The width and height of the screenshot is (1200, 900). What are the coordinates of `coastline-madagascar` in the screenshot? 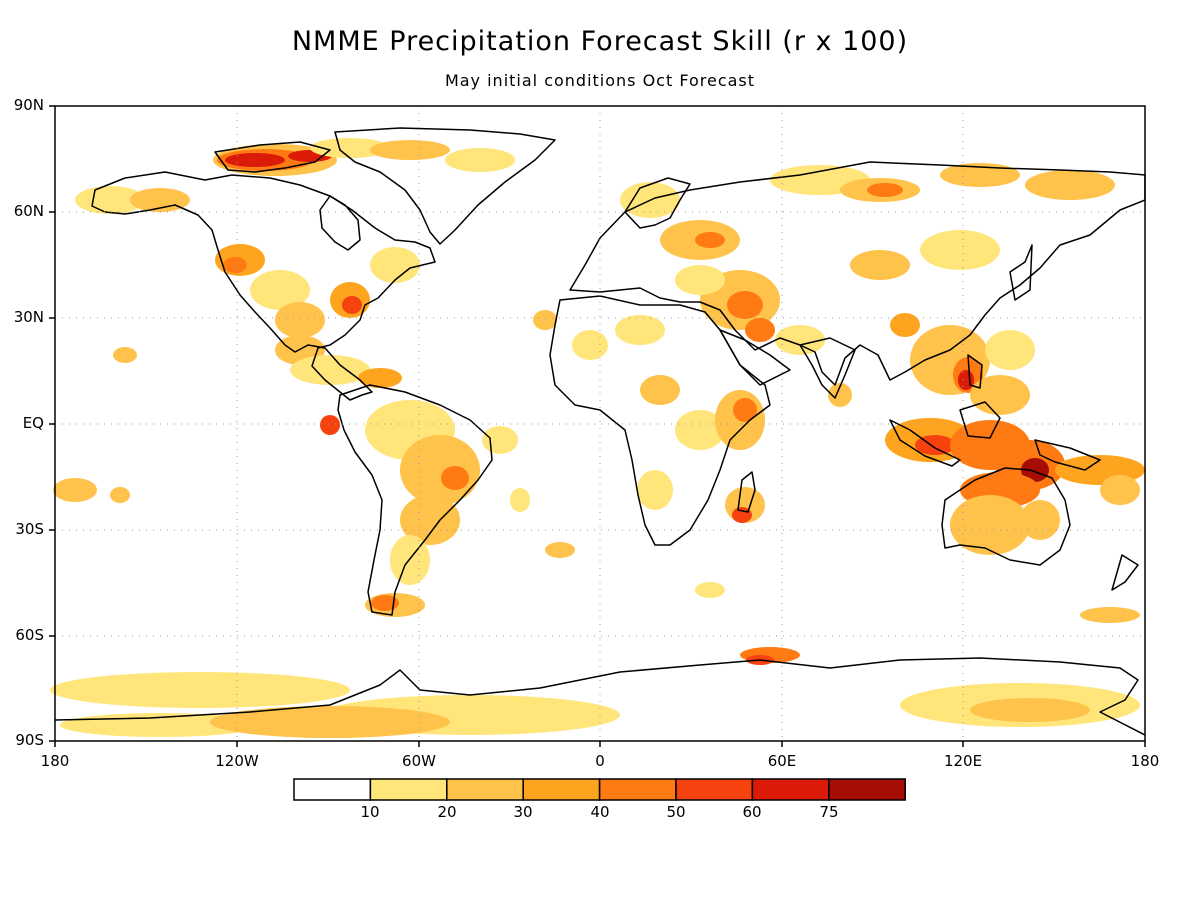 It's located at (746, 492).